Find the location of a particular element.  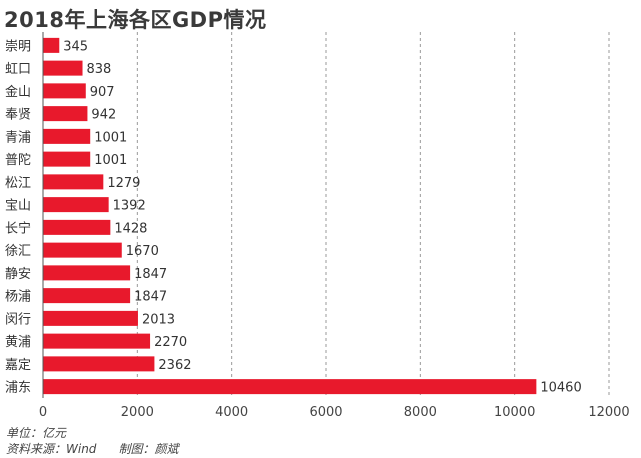

source-text: 资料来源：Wind is located at coordinates (51, 449).